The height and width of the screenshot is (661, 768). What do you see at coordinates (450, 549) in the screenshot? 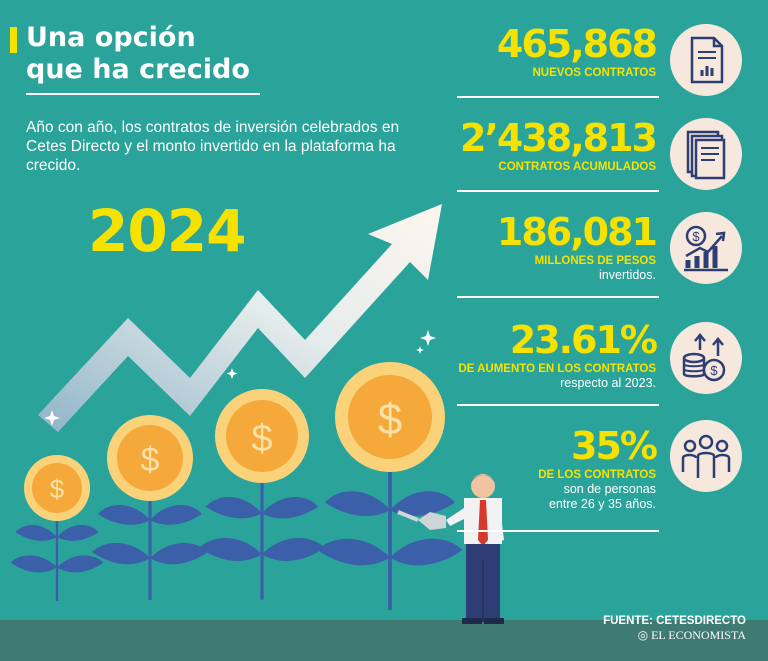
I see `man-watering-illustration` at bounding box center [450, 549].